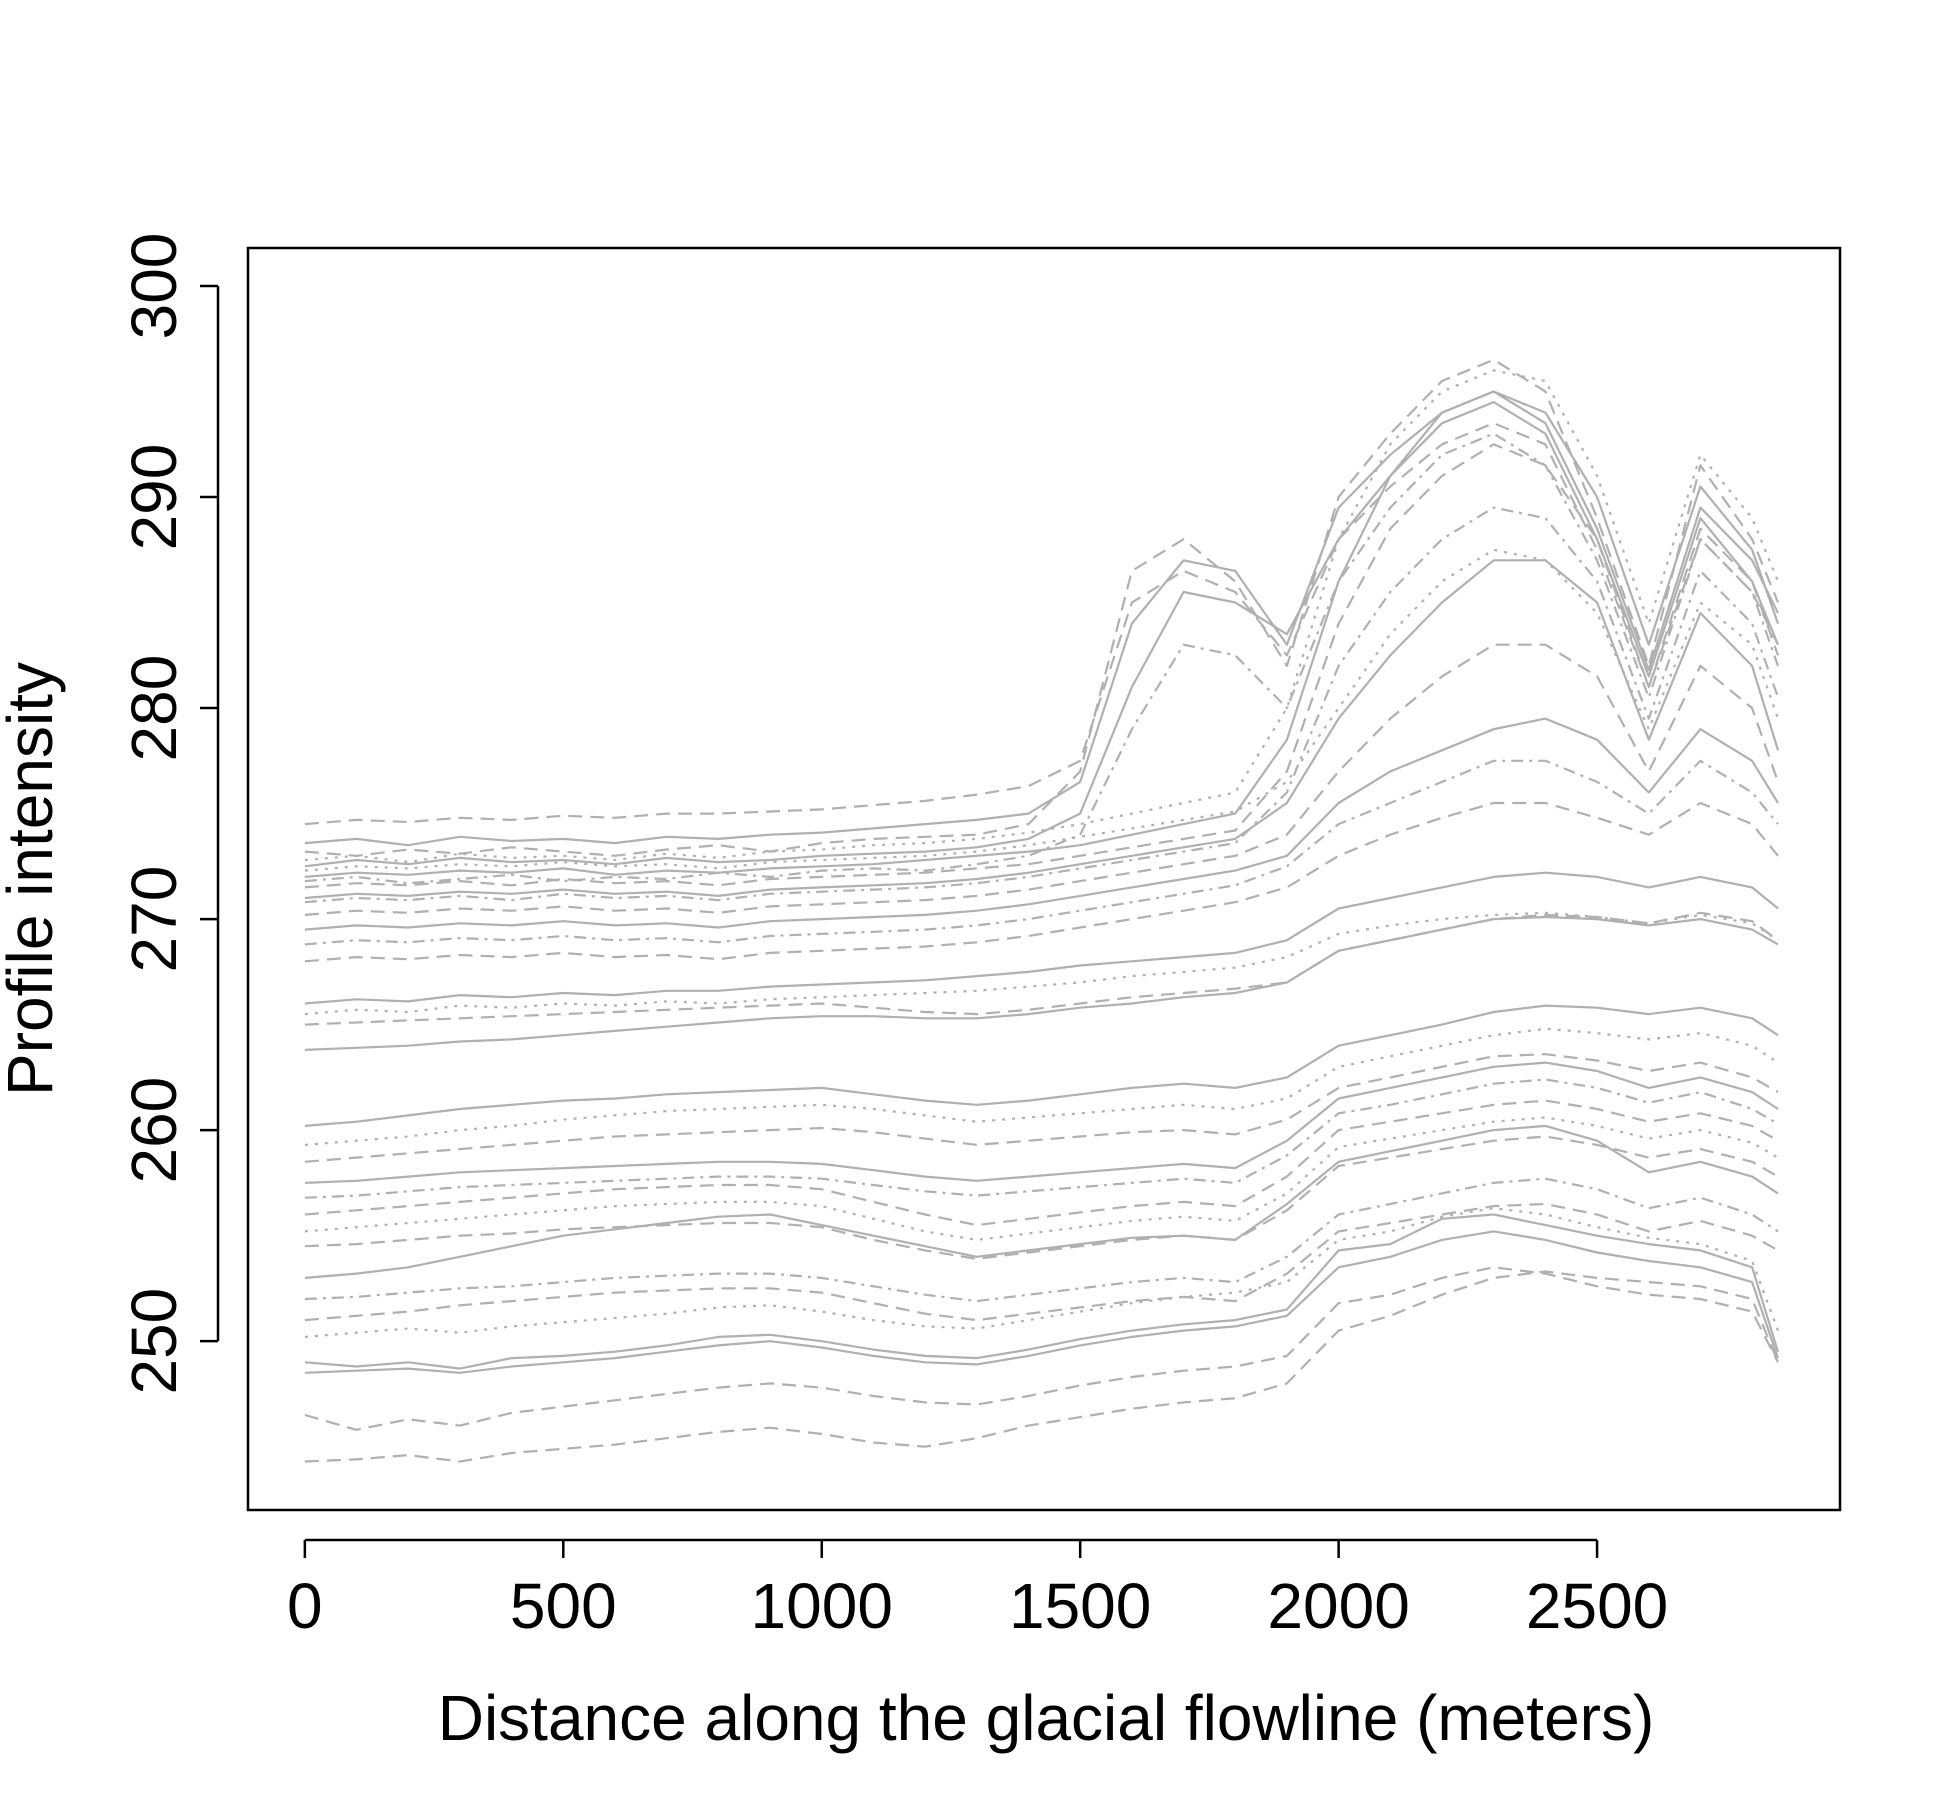 The height and width of the screenshot is (1800, 1950). Describe the element at coordinates (154, 286) in the screenshot. I see `y-tick-label: 300` at that location.